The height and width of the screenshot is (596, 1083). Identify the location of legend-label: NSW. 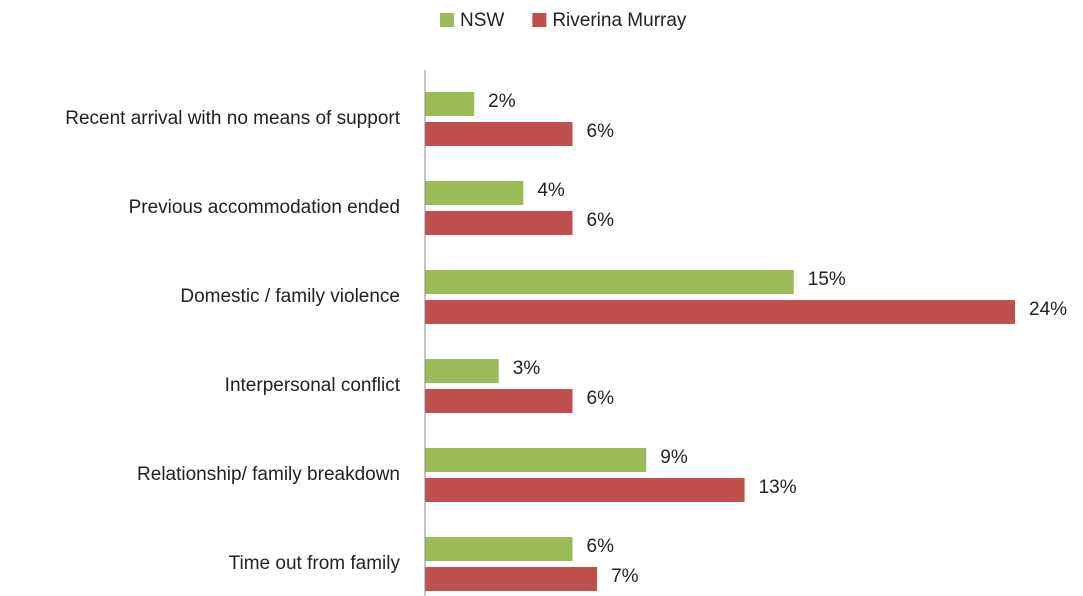
(482, 20).